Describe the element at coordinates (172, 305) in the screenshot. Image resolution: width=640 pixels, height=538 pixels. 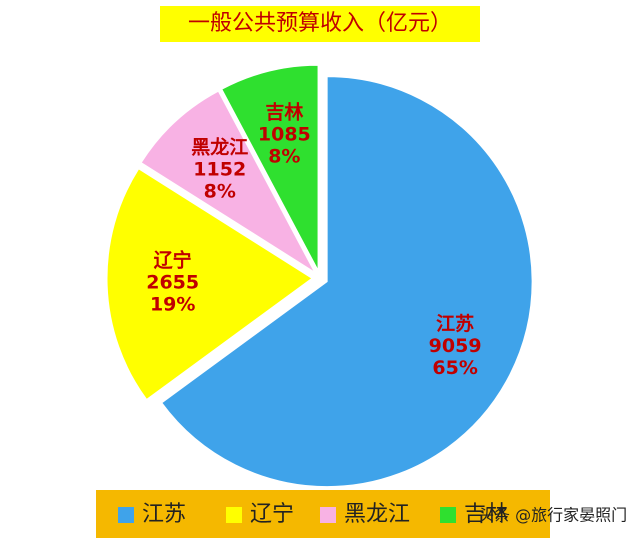
I see `slice-label-percent: 19%` at that location.